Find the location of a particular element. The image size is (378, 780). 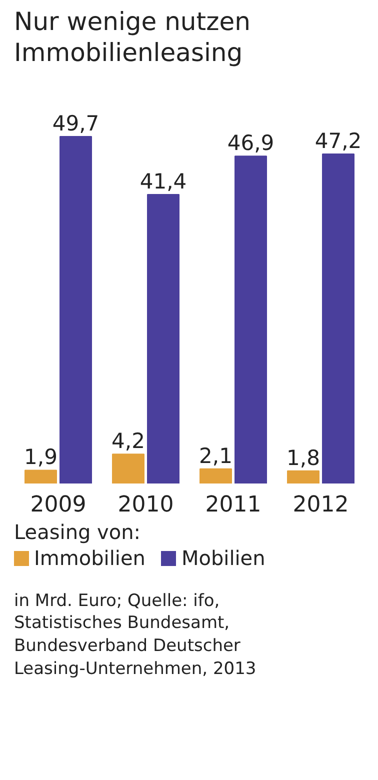

legend-label: Immobilien is located at coordinates (90, 558).